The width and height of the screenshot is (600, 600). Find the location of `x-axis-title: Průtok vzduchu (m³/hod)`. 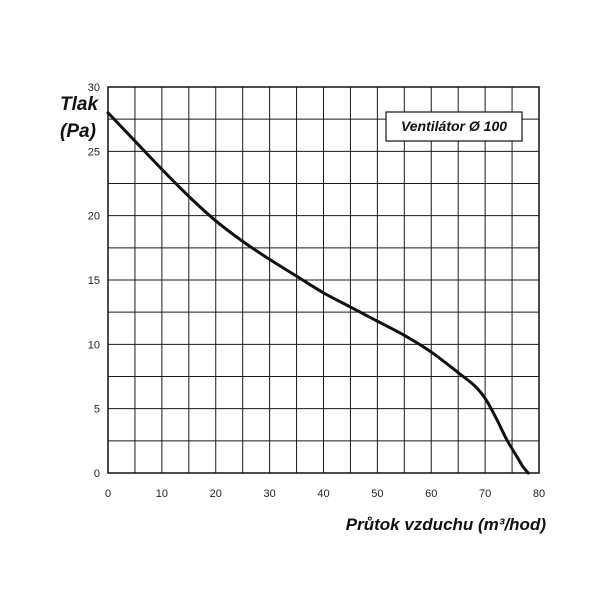

x-axis-title: Průtok vzduchu (m³/hod) is located at coordinates (446, 524).